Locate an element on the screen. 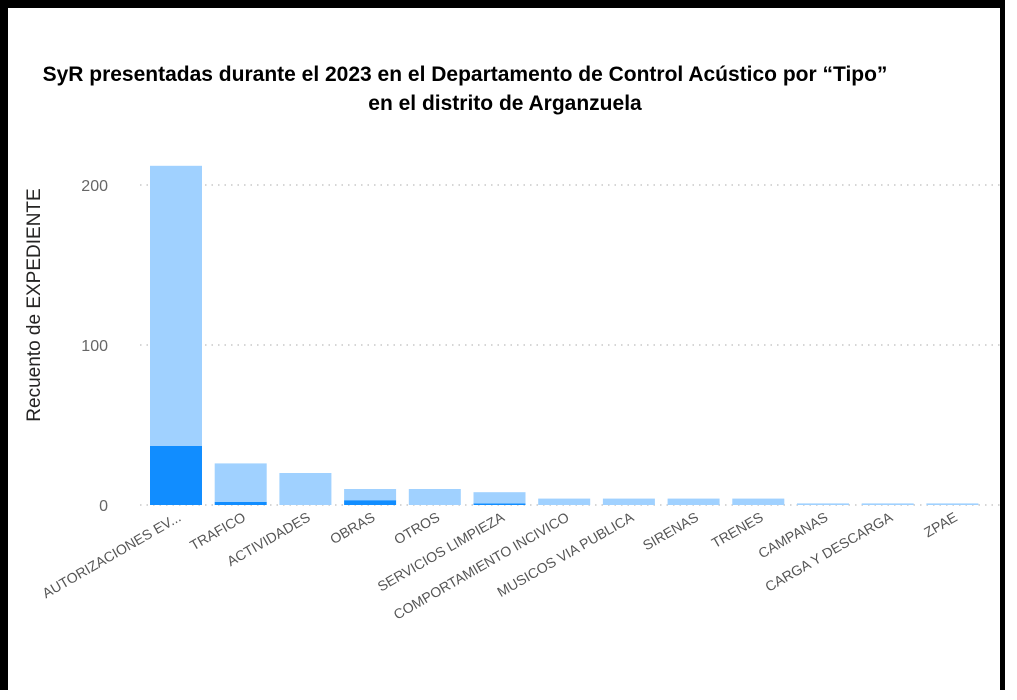 The image size is (1017, 700). y-tick-label: 100 is located at coordinates (94, 346).